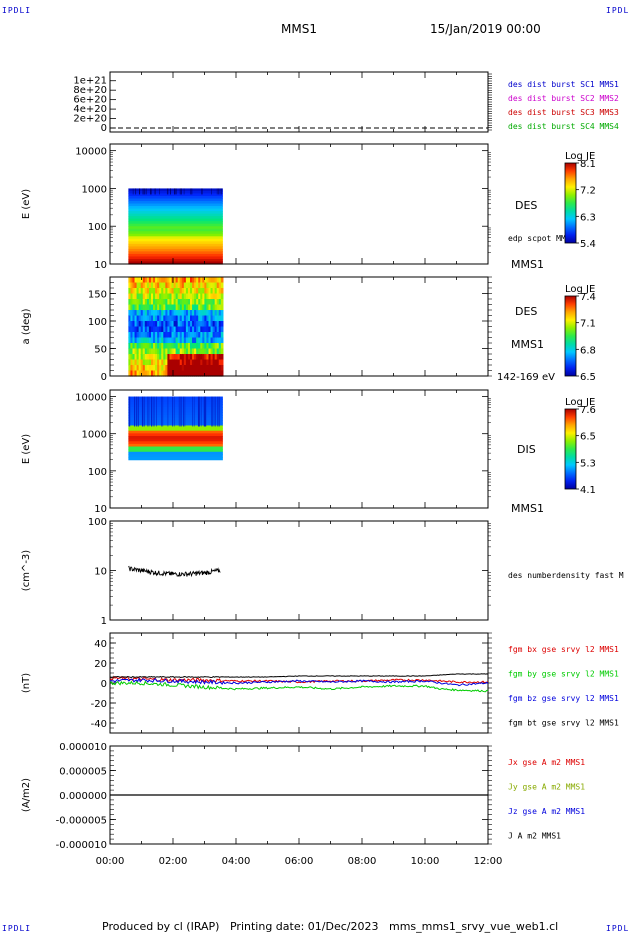  I want to click on date-title: 15/Jan/2019 00:00, so click(485, 29).